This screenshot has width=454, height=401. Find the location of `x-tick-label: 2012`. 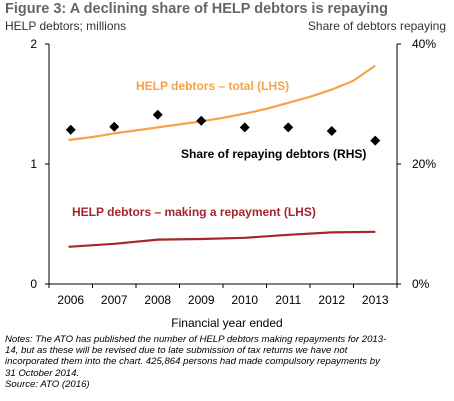

x-tick-label: 2012 is located at coordinates (331, 300).